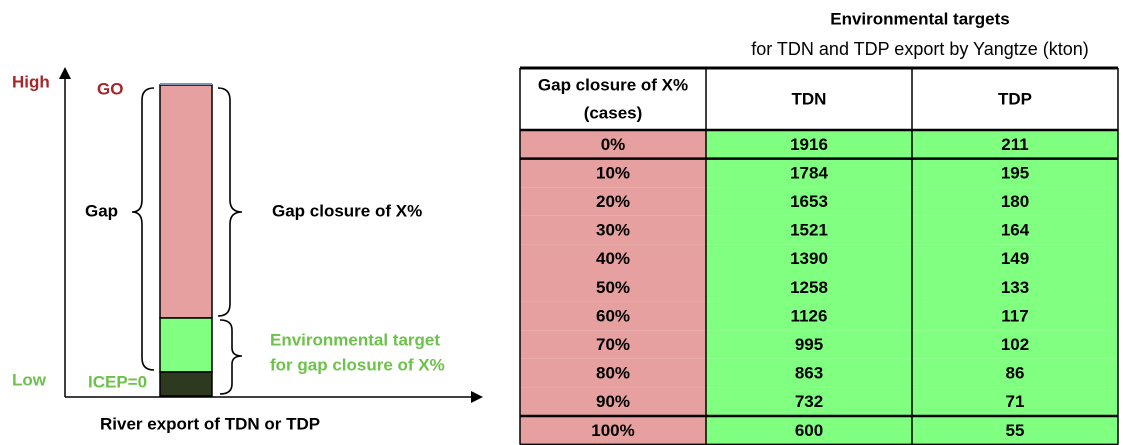 The image size is (1123, 445). What do you see at coordinates (117, 381) in the screenshot?
I see `icep-label: ICEP=0` at bounding box center [117, 381].